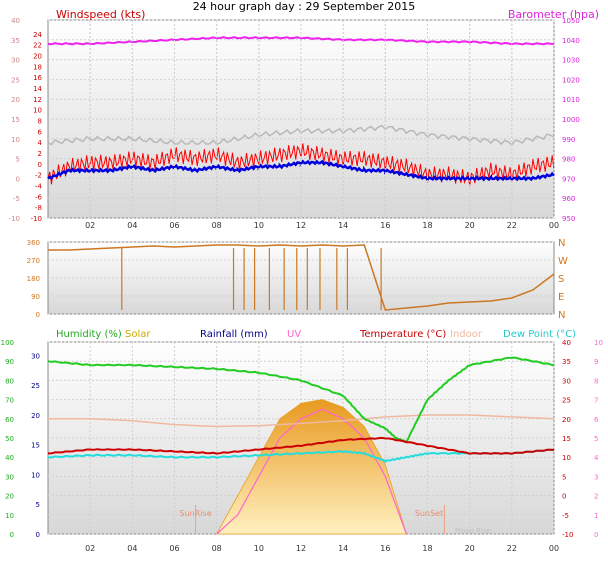 Image resolution: width=608 pixels, height=561 pixels. What do you see at coordinates (596, 458) in the screenshot?
I see `uv-tick-label: 4` at bounding box center [596, 458].